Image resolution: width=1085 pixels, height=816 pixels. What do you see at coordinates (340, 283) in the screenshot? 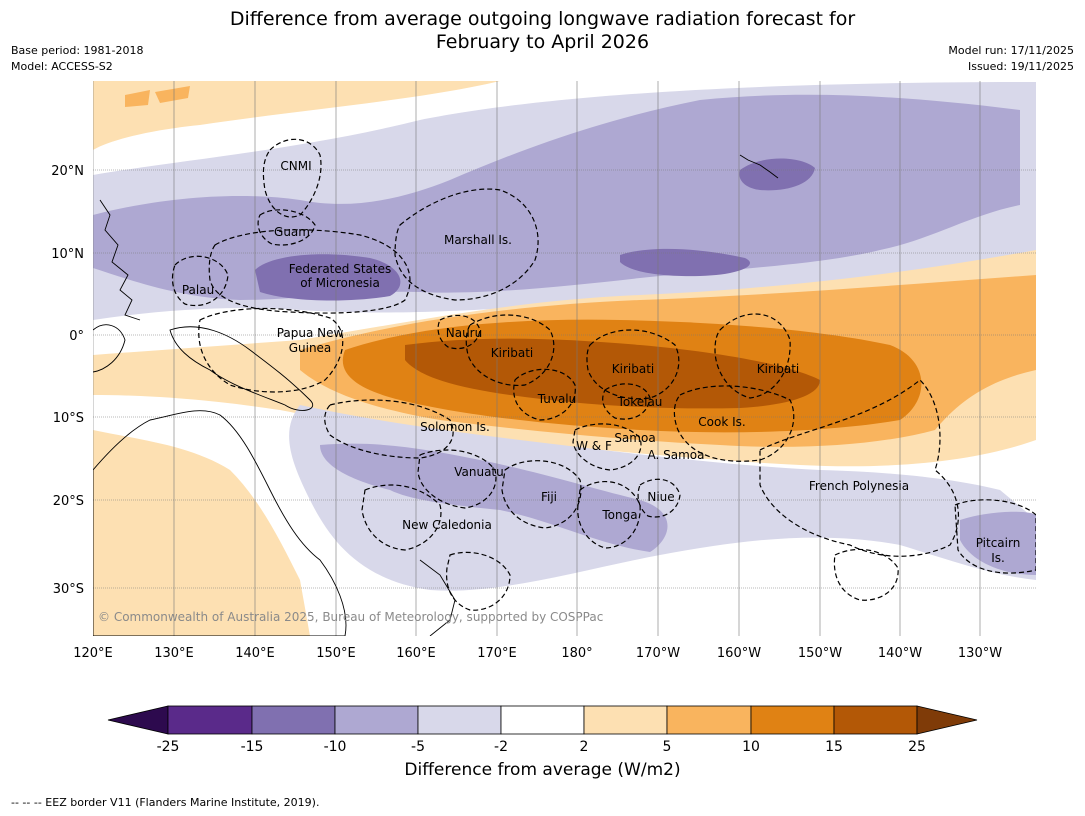
I see `place-fsm-line2: of Micronesia` at bounding box center [340, 283].